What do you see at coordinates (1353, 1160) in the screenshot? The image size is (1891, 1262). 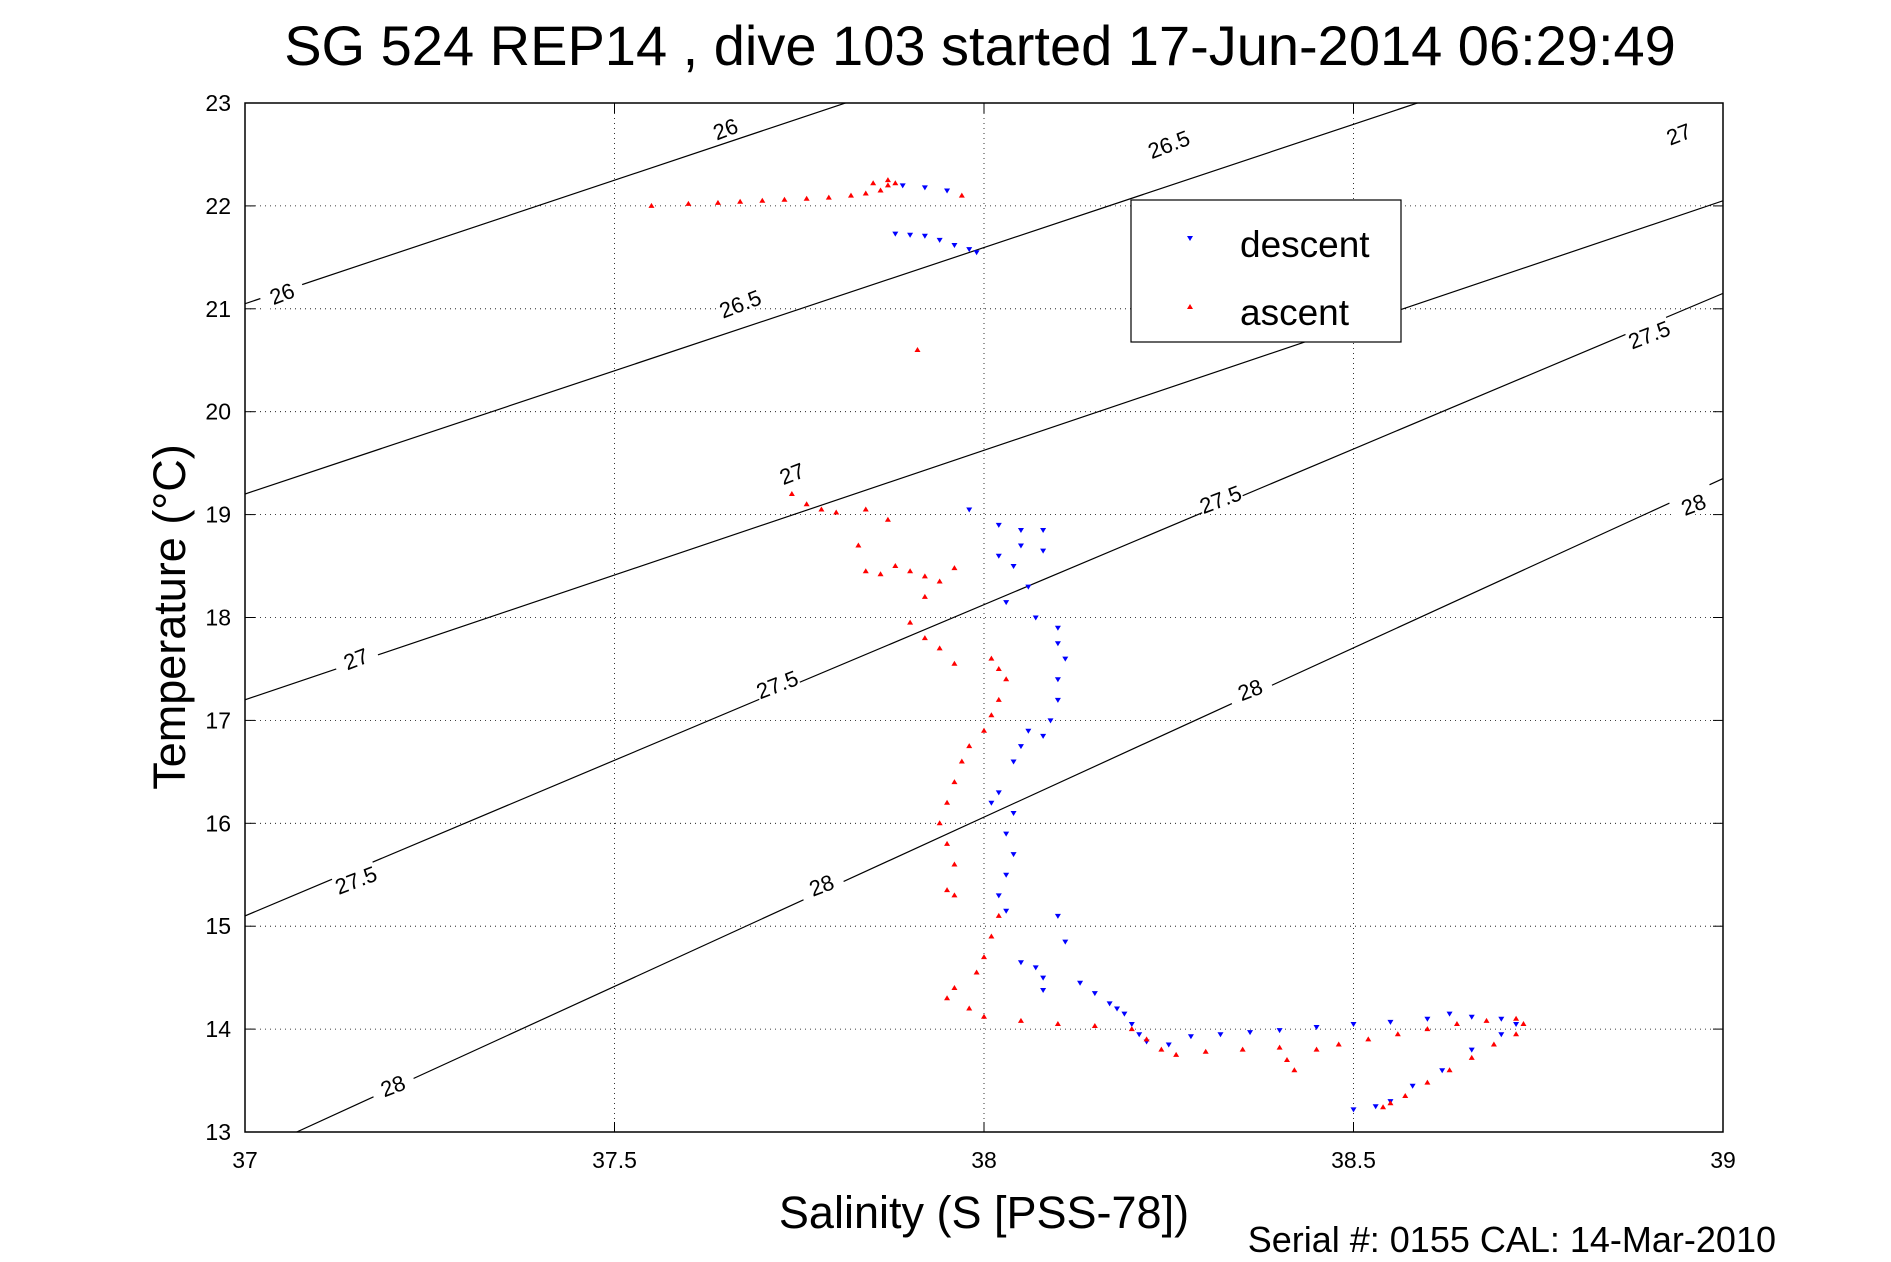 I see `x-tick-label: 38.5` at bounding box center [1353, 1160].